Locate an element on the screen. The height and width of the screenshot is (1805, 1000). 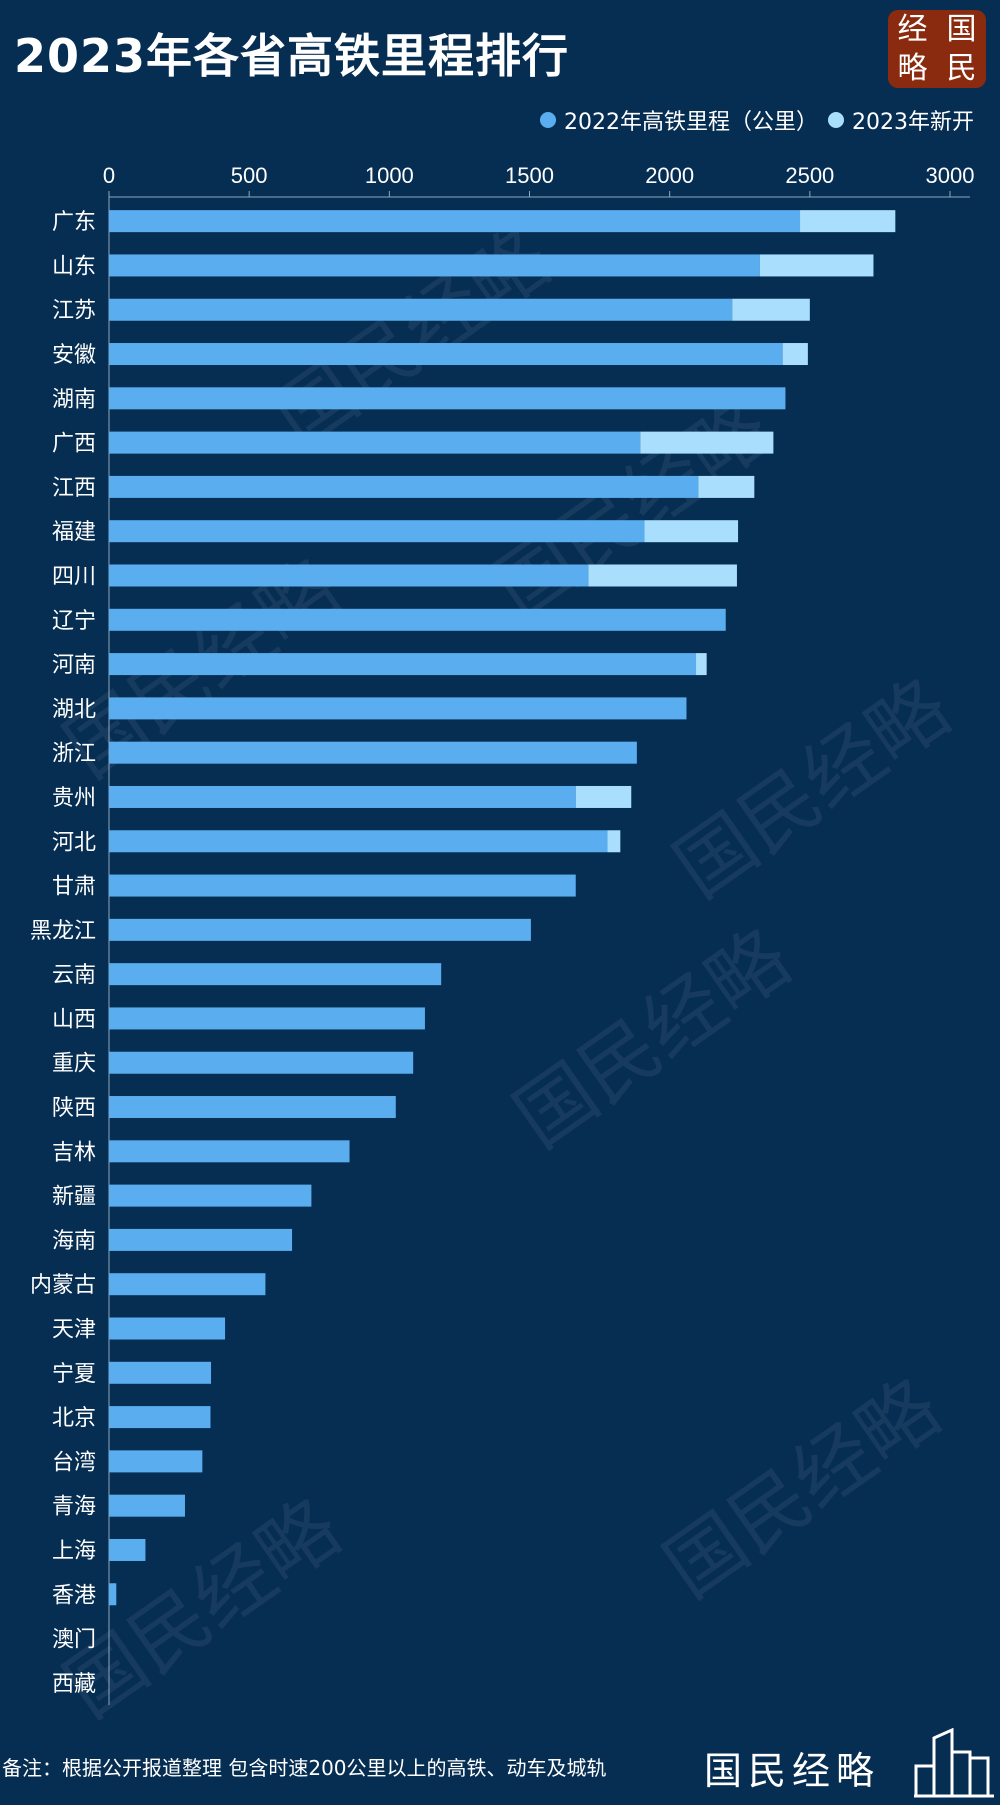
legend-item-2022: 2022年高铁里程（公里） is located at coordinates (679, 120).